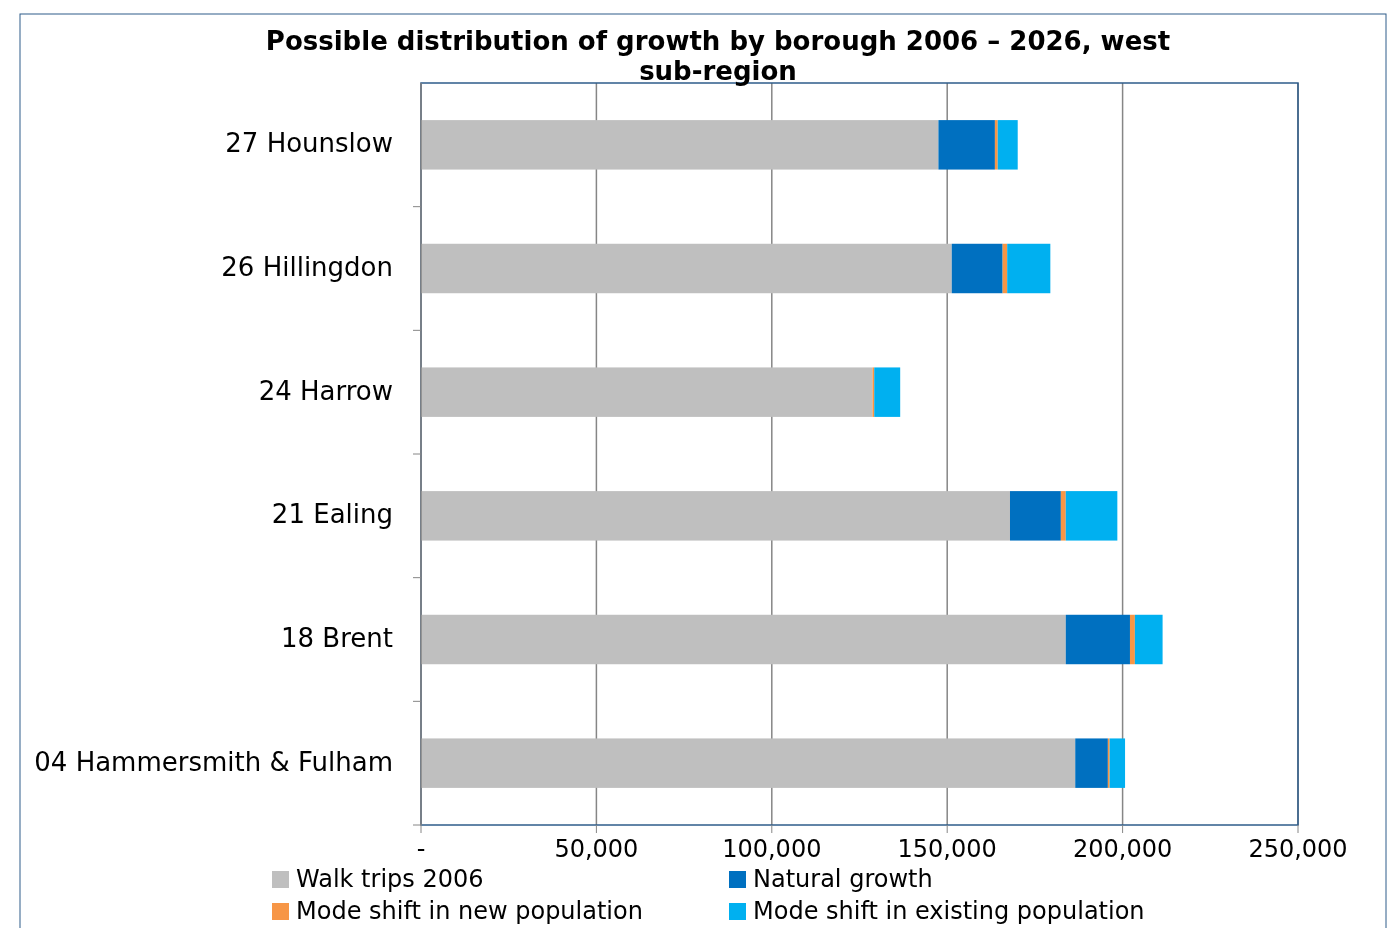 The width and height of the screenshot is (1395, 932). Describe the element at coordinates (337, 638) in the screenshot. I see `y-tick-label: 18 Brent` at that location.